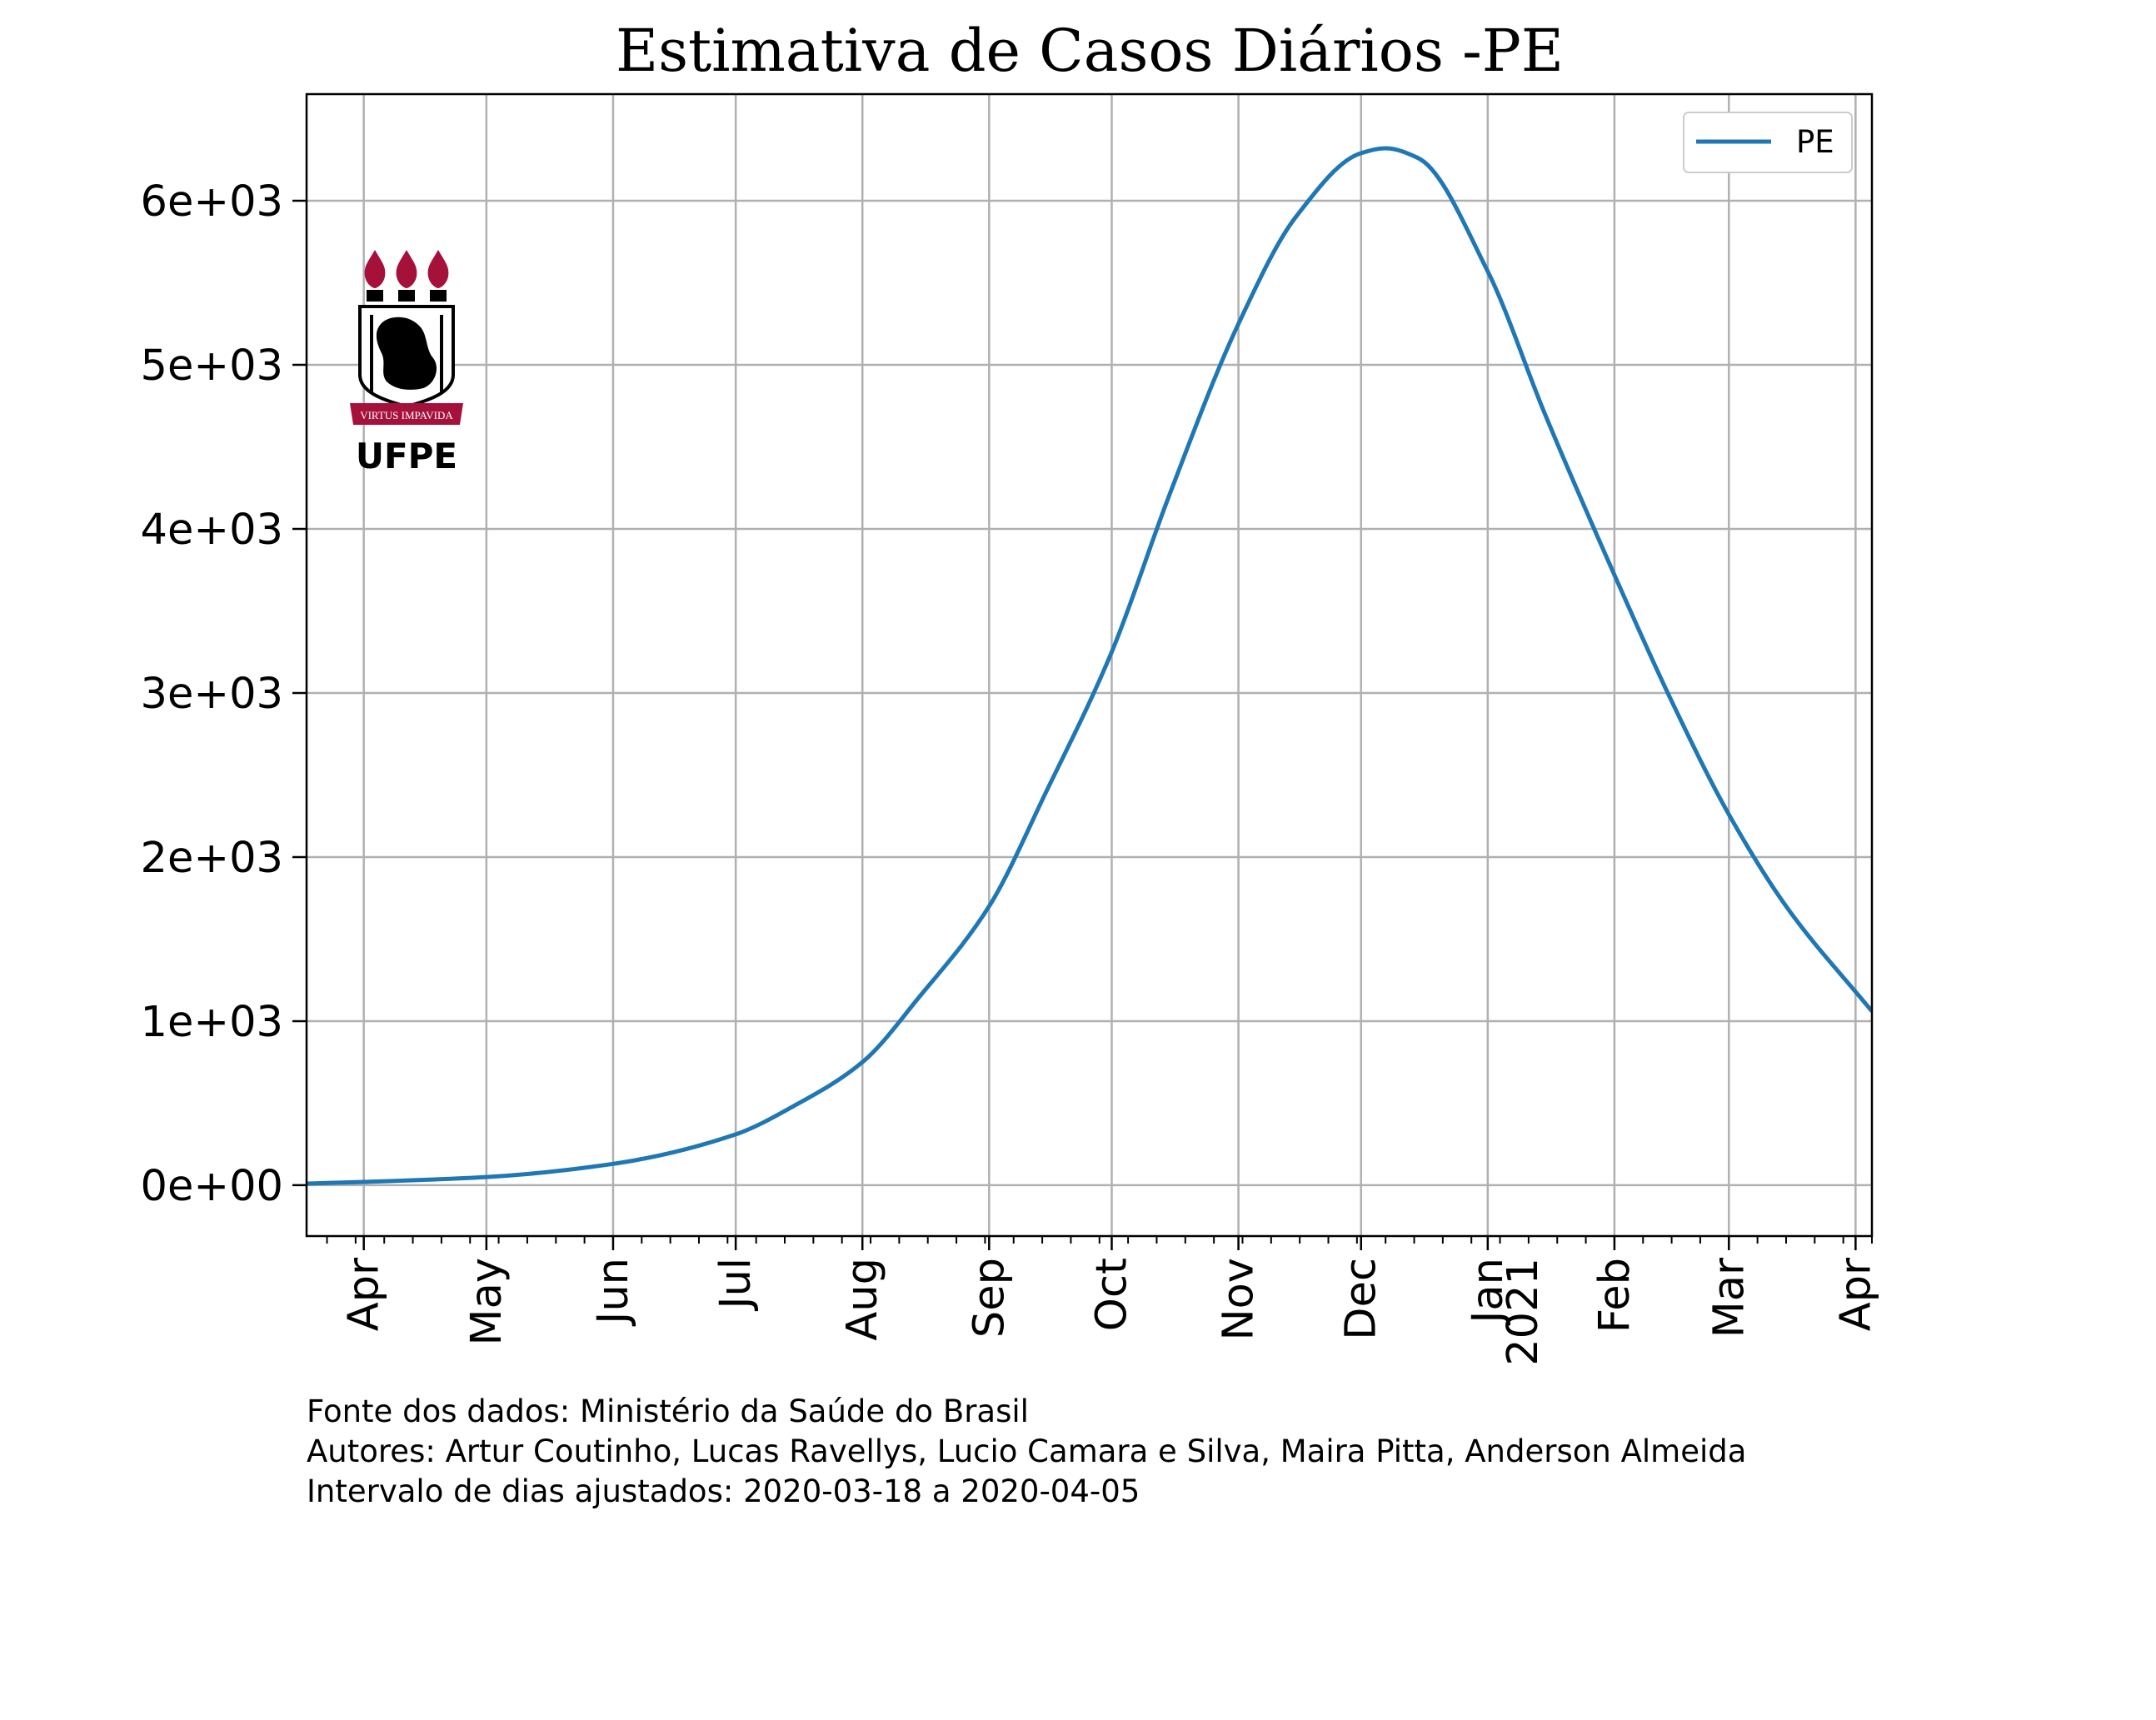 The width and height of the screenshot is (2156, 1720). Describe the element at coordinates (1768, 142) in the screenshot. I see `legend: PE` at that location.